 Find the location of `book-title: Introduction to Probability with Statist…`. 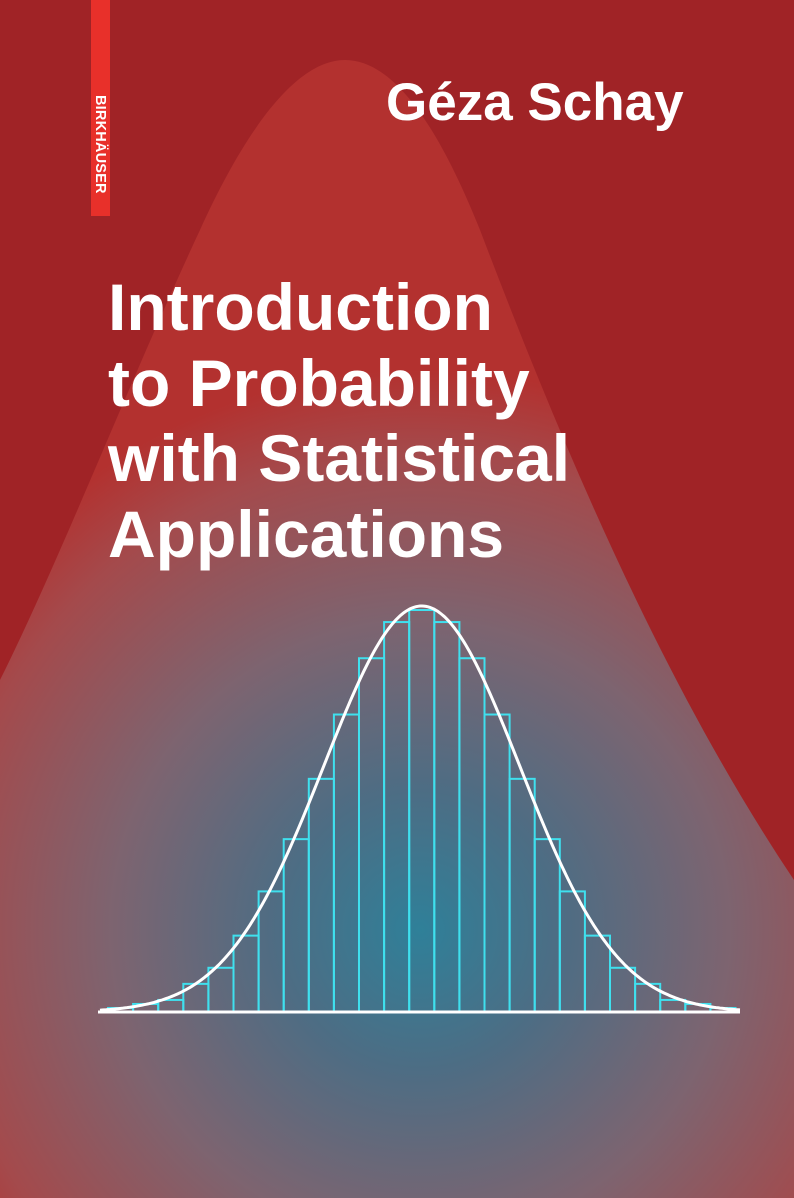

book-title: Introduction to Probability with Statist… is located at coordinates (339, 421).